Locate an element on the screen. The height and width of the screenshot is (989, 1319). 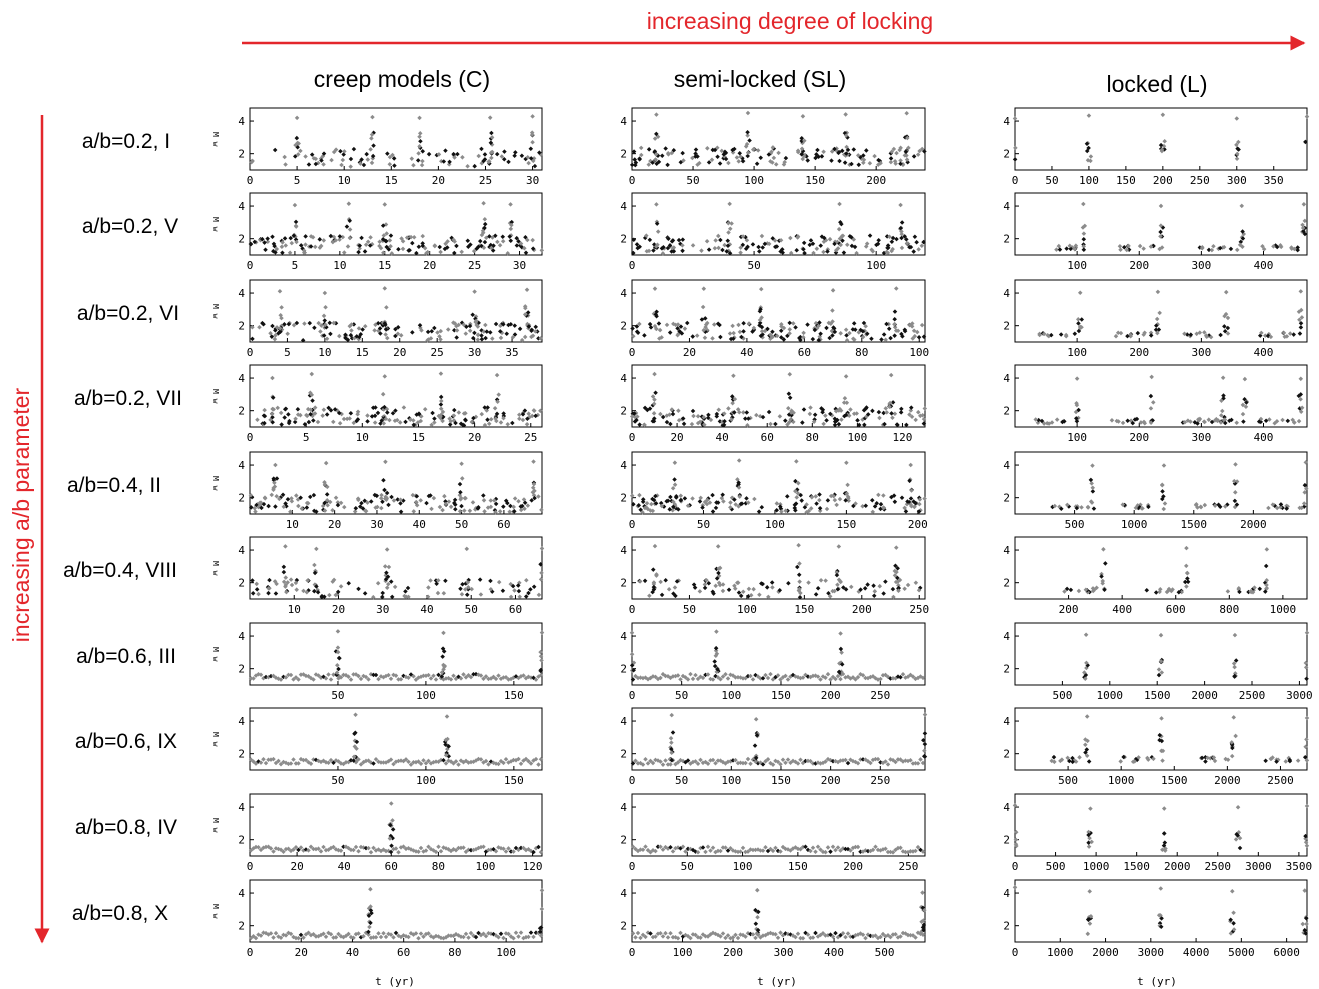
side-arrow-label: increasing a/b parameter is located at coordinates (21, 514).